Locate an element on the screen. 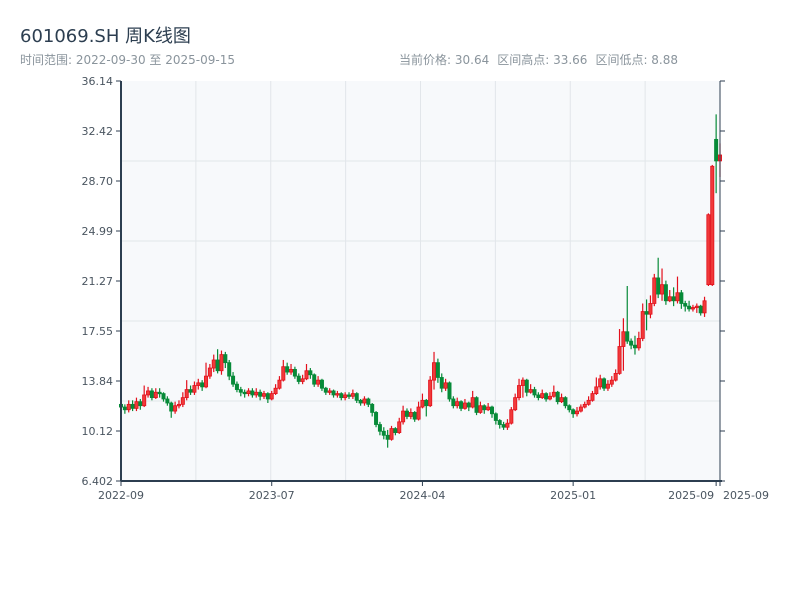 The width and height of the screenshot is (800, 600). y-tick-label: 24.99 is located at coordinates (98, 231).